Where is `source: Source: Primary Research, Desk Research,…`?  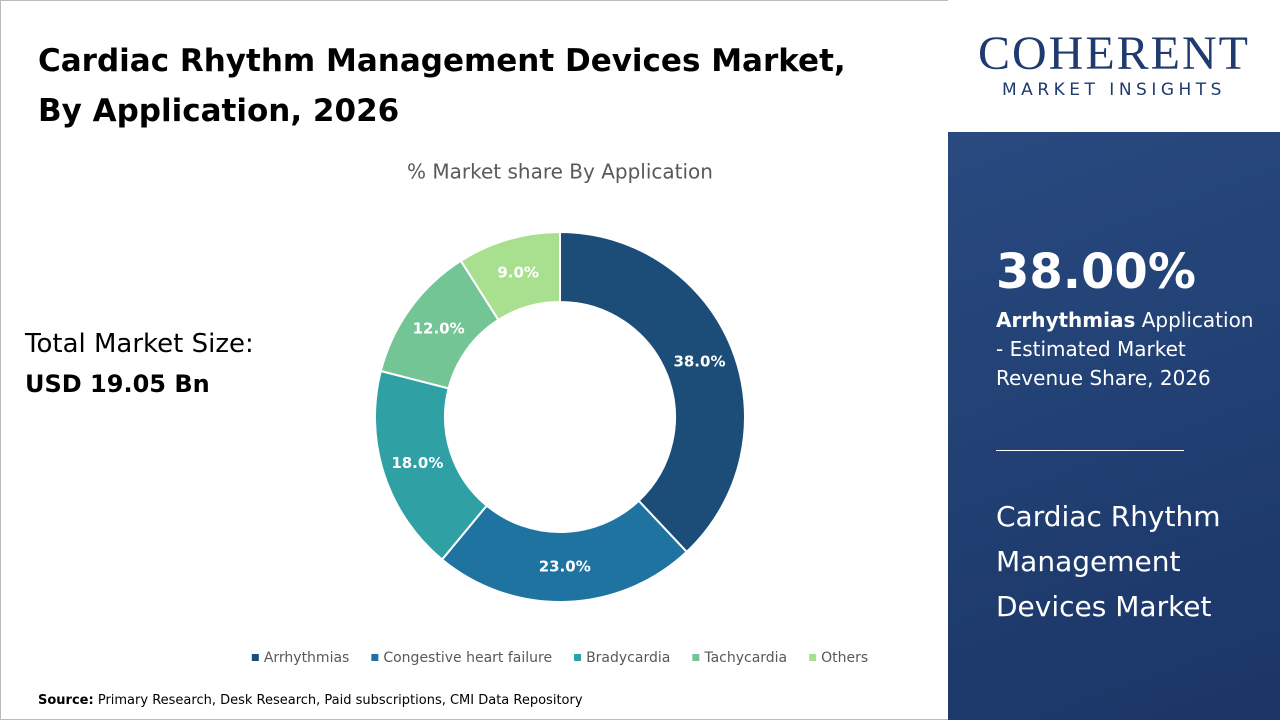 source: Source: Primary Research, Desk Research,… is located at coordinates (310, 700).